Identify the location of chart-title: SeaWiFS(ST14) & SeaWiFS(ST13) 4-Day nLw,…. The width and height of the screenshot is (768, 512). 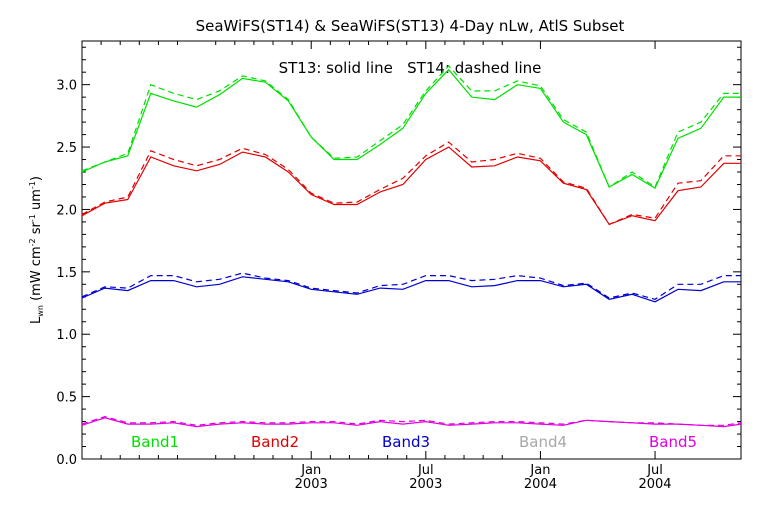
(410, 26).